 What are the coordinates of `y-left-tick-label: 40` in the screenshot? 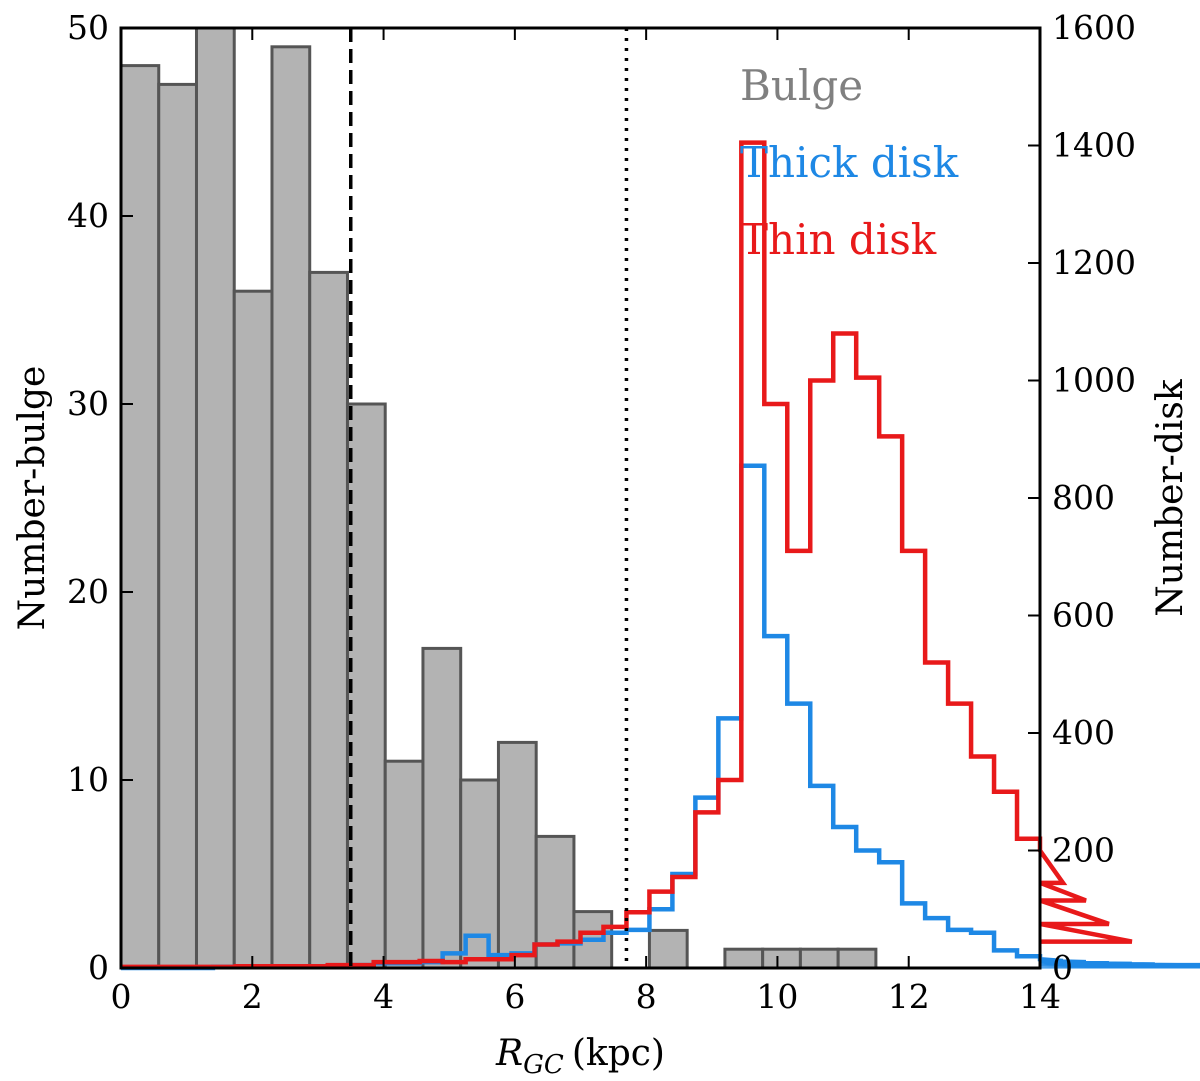 It's located at (88, 215).